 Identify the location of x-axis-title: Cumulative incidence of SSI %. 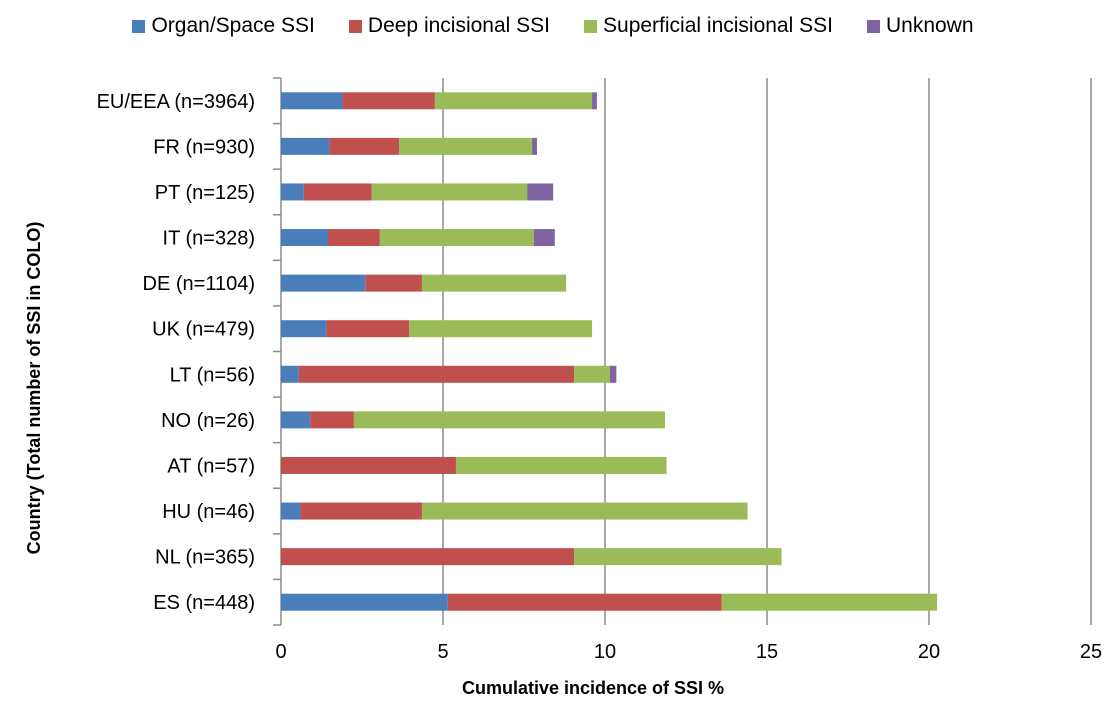
(593, 688).